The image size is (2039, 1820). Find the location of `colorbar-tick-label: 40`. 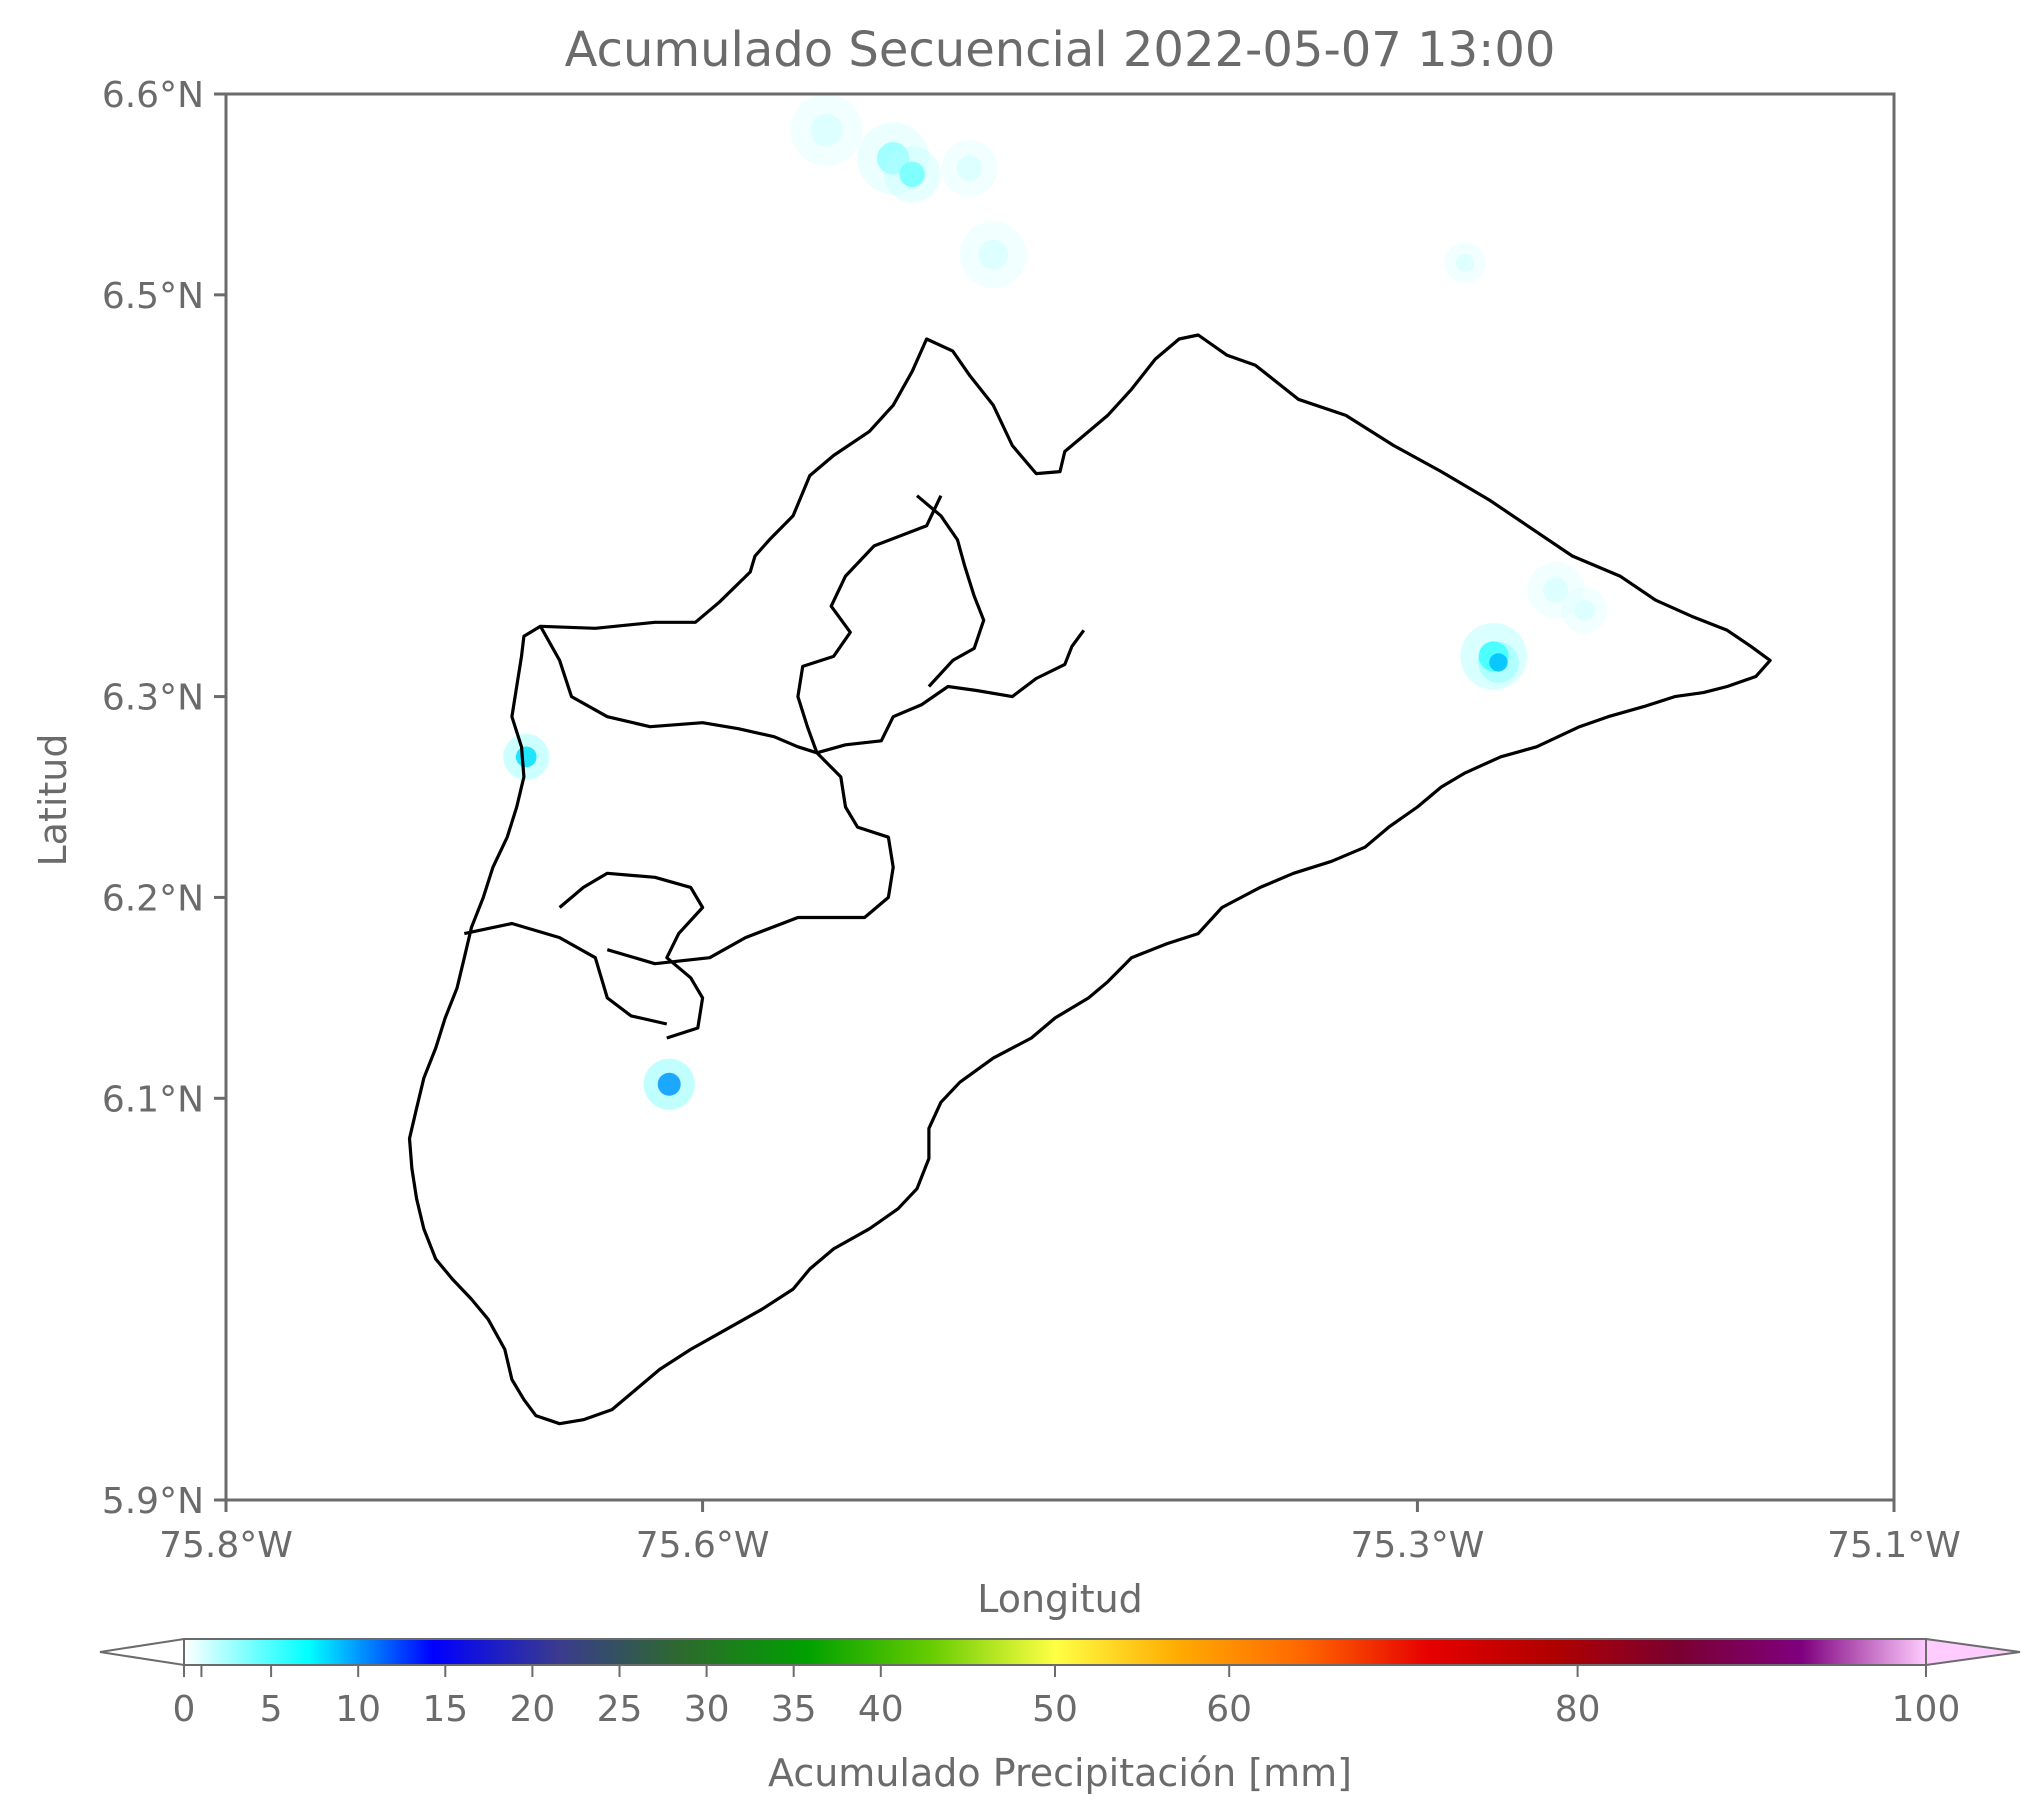

colorbar-tick-label: 40 is located at coordinates (881, 1709).